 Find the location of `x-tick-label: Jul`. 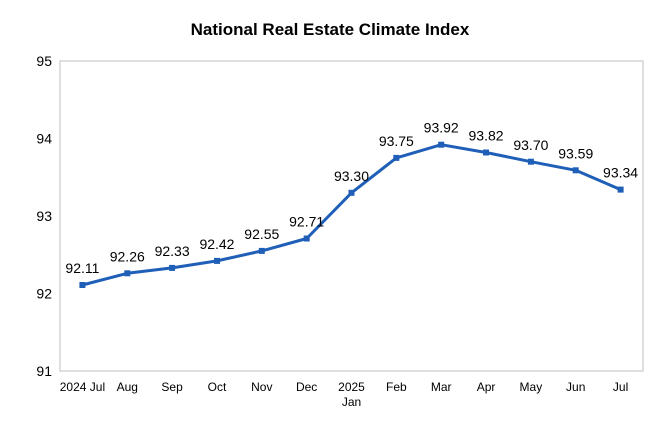

x-tick-label: Jul is located at coordinates (620, 387).